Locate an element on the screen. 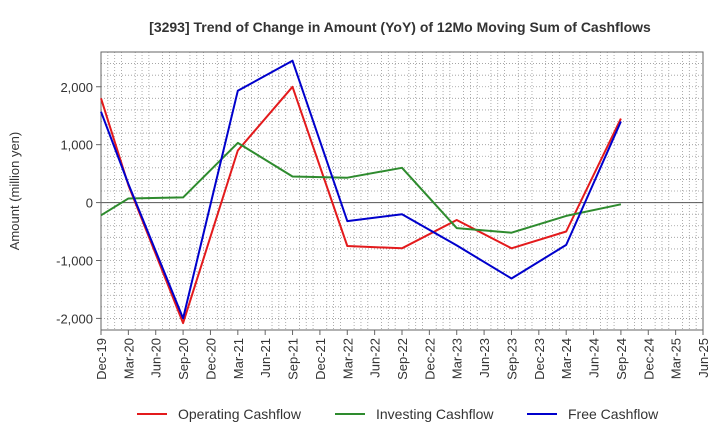 This screenshot has width=720, height=445. x-tick-label: Mar-24 is located at coordinates (566, 358).